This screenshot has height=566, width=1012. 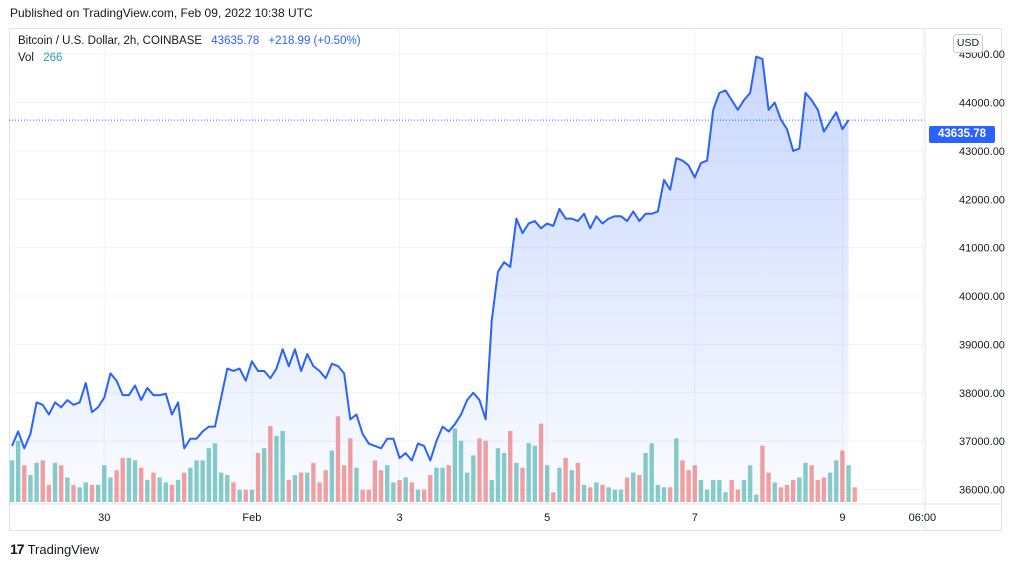 I want to click on footer-brand: 17 TradingView, so click(x=54, y=549).